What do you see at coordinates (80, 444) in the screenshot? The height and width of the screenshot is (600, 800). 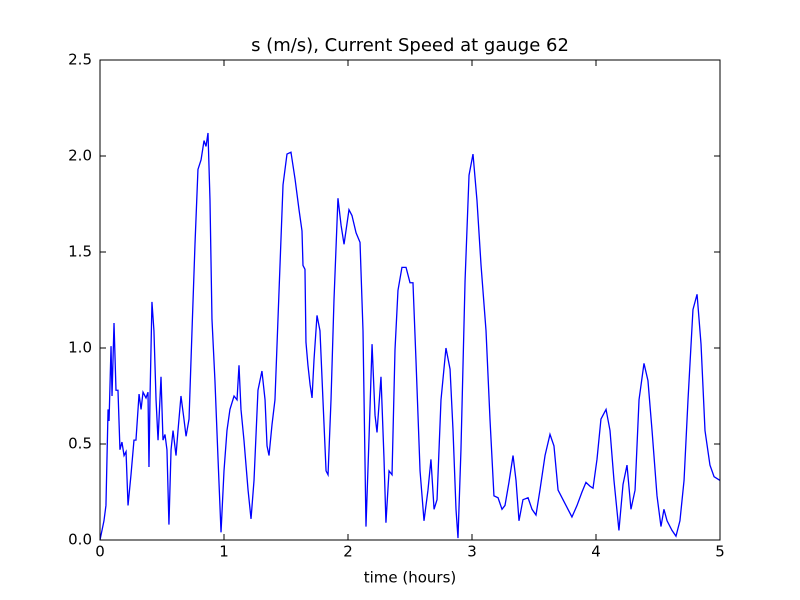 I see `y-tick-label: 0.5` at bounding box center [80, 444].